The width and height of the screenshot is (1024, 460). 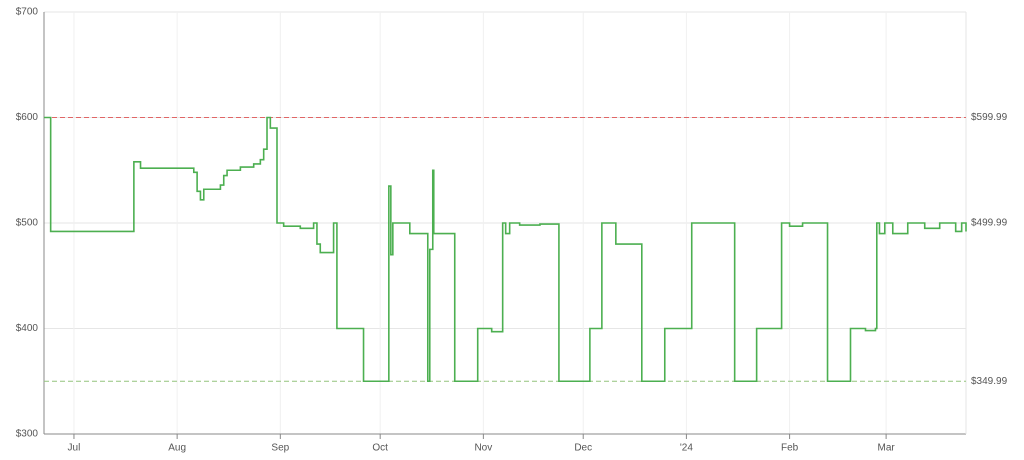 What do you see at coordinates (27, 434) in the screenshot?
I see `y-tick-label: $300` at bounding box center [27, 434].